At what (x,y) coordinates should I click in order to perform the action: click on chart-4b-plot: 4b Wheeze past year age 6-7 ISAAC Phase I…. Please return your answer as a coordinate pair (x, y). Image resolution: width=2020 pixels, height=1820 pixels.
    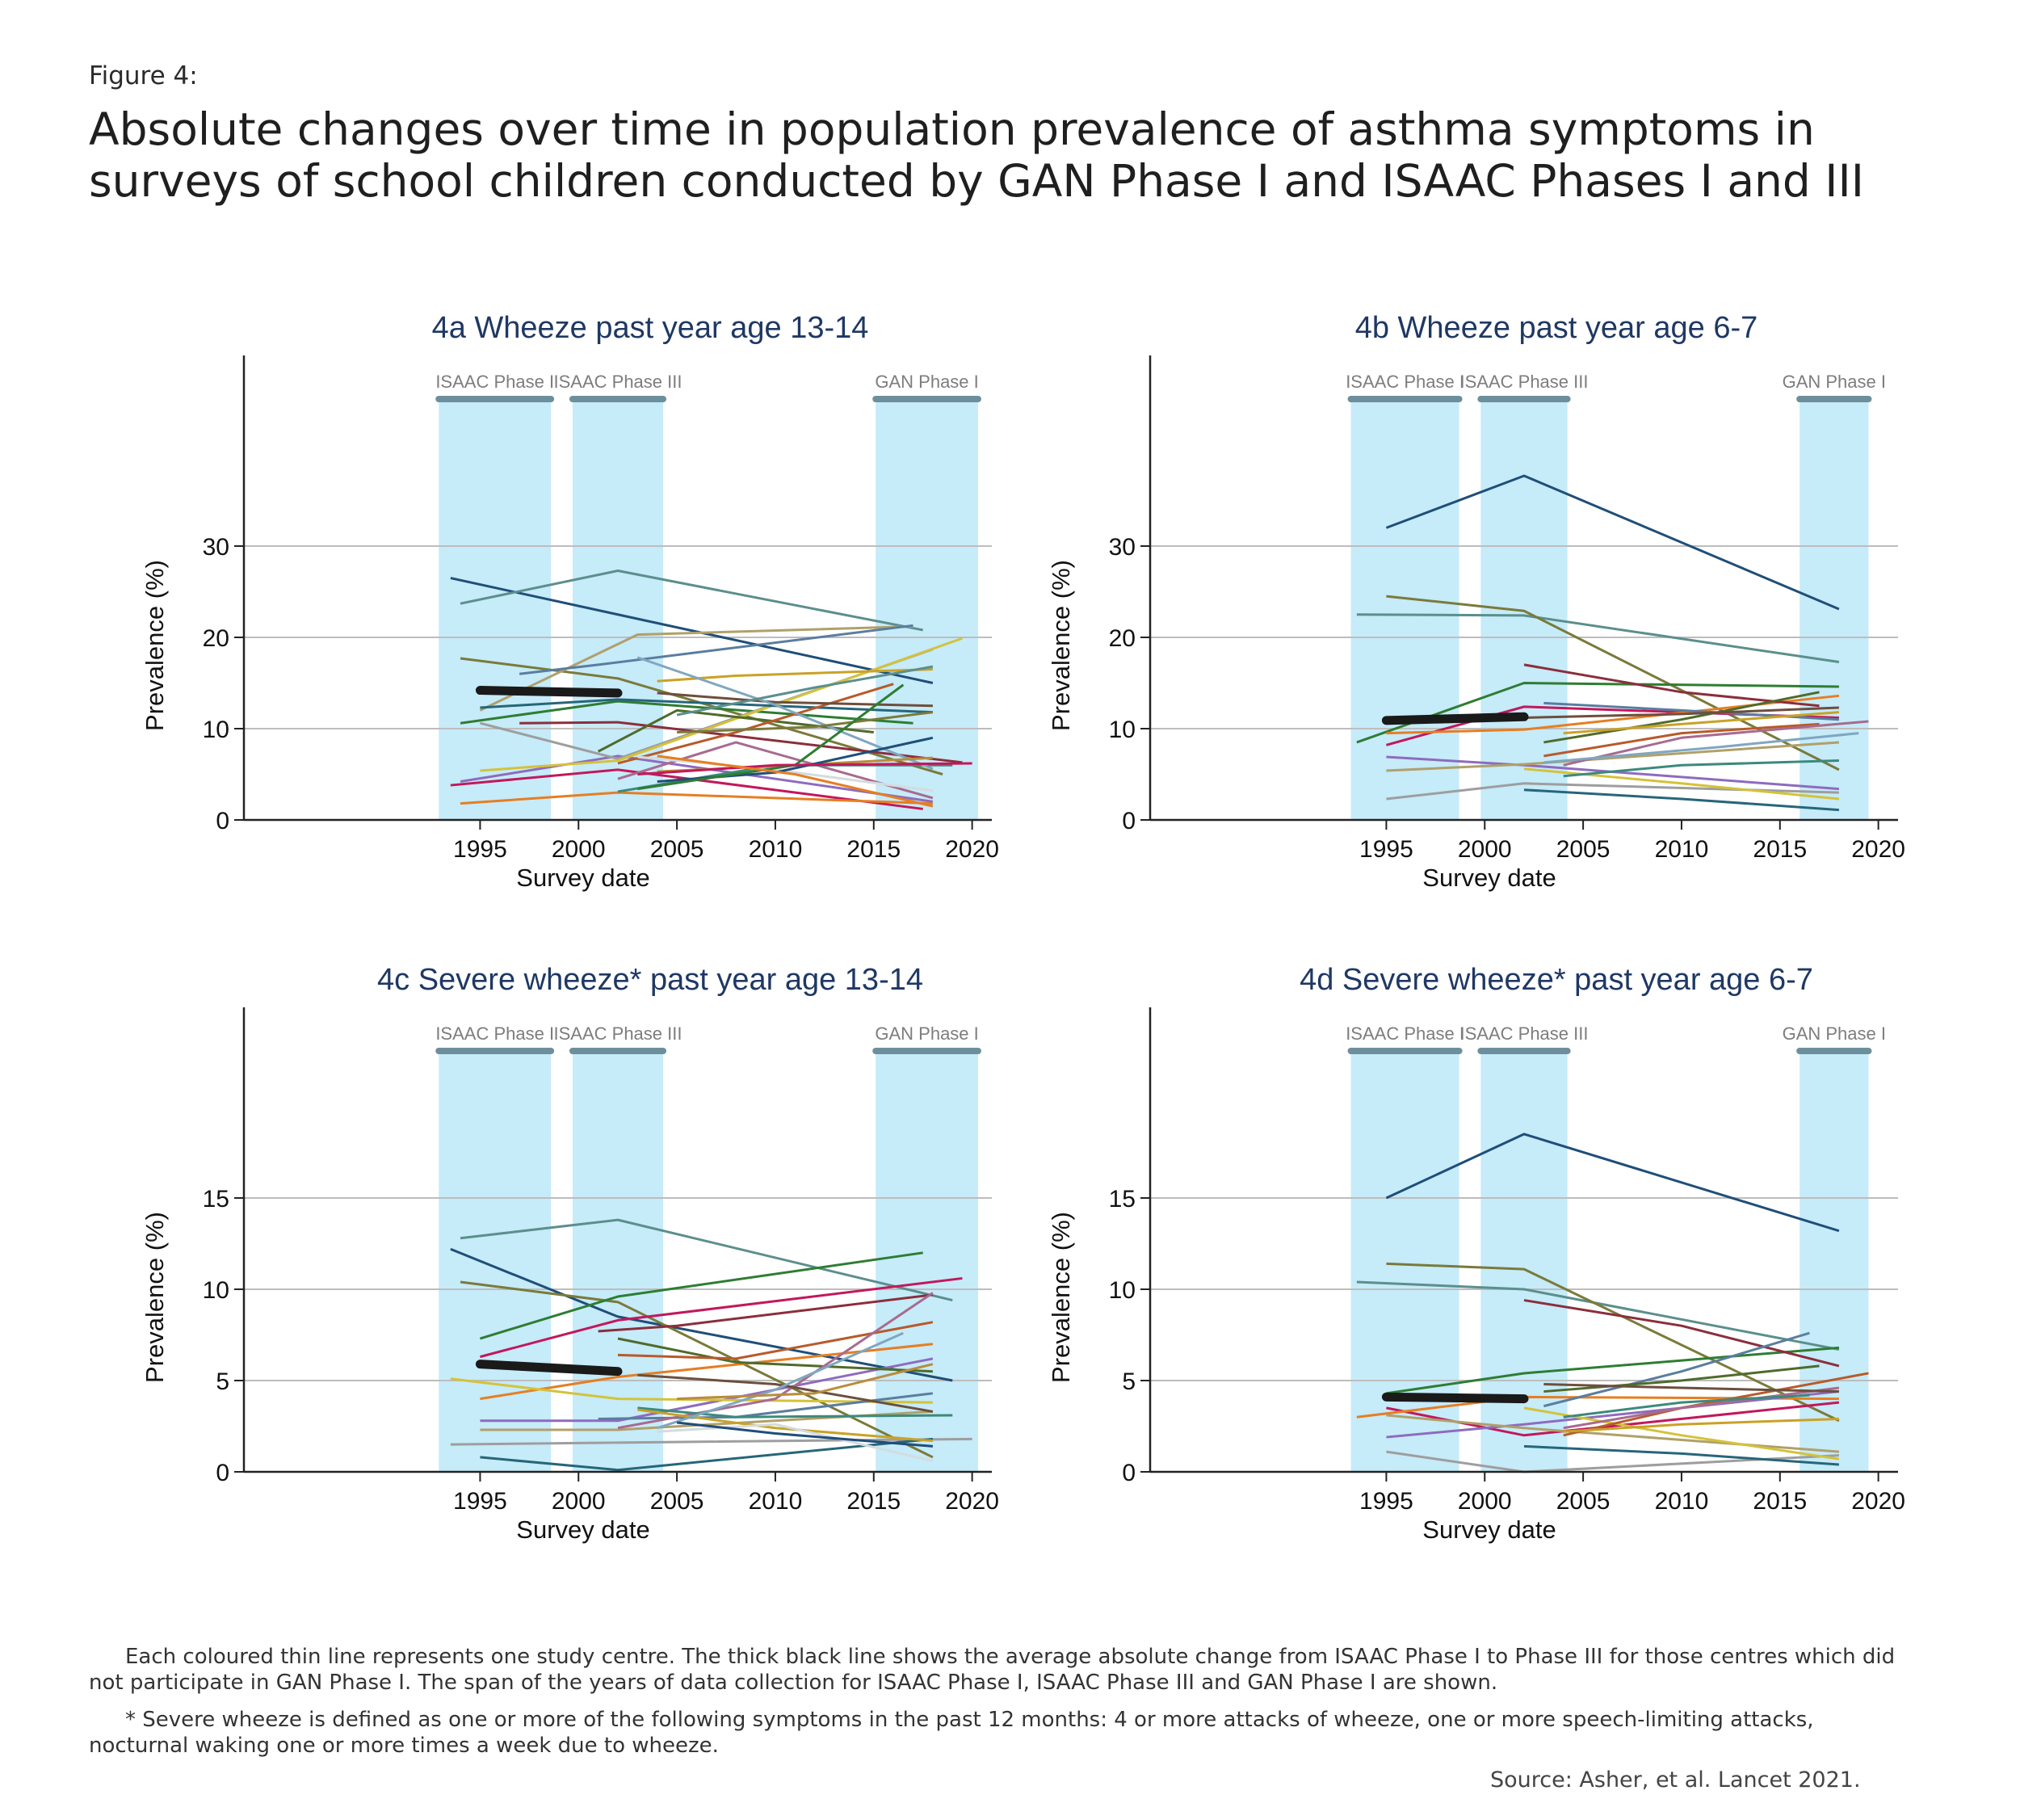
    Looking at the image, I should click on (1476, 601).